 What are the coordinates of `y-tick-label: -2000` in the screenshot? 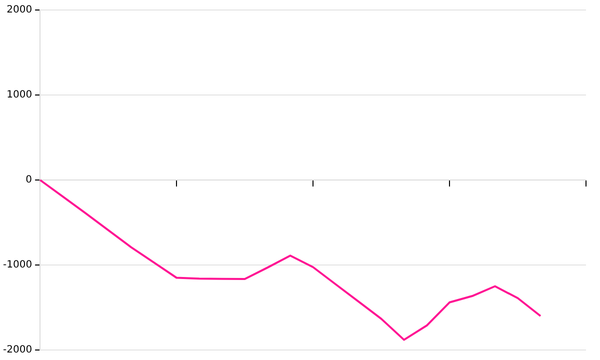 It's located at (17, 350).